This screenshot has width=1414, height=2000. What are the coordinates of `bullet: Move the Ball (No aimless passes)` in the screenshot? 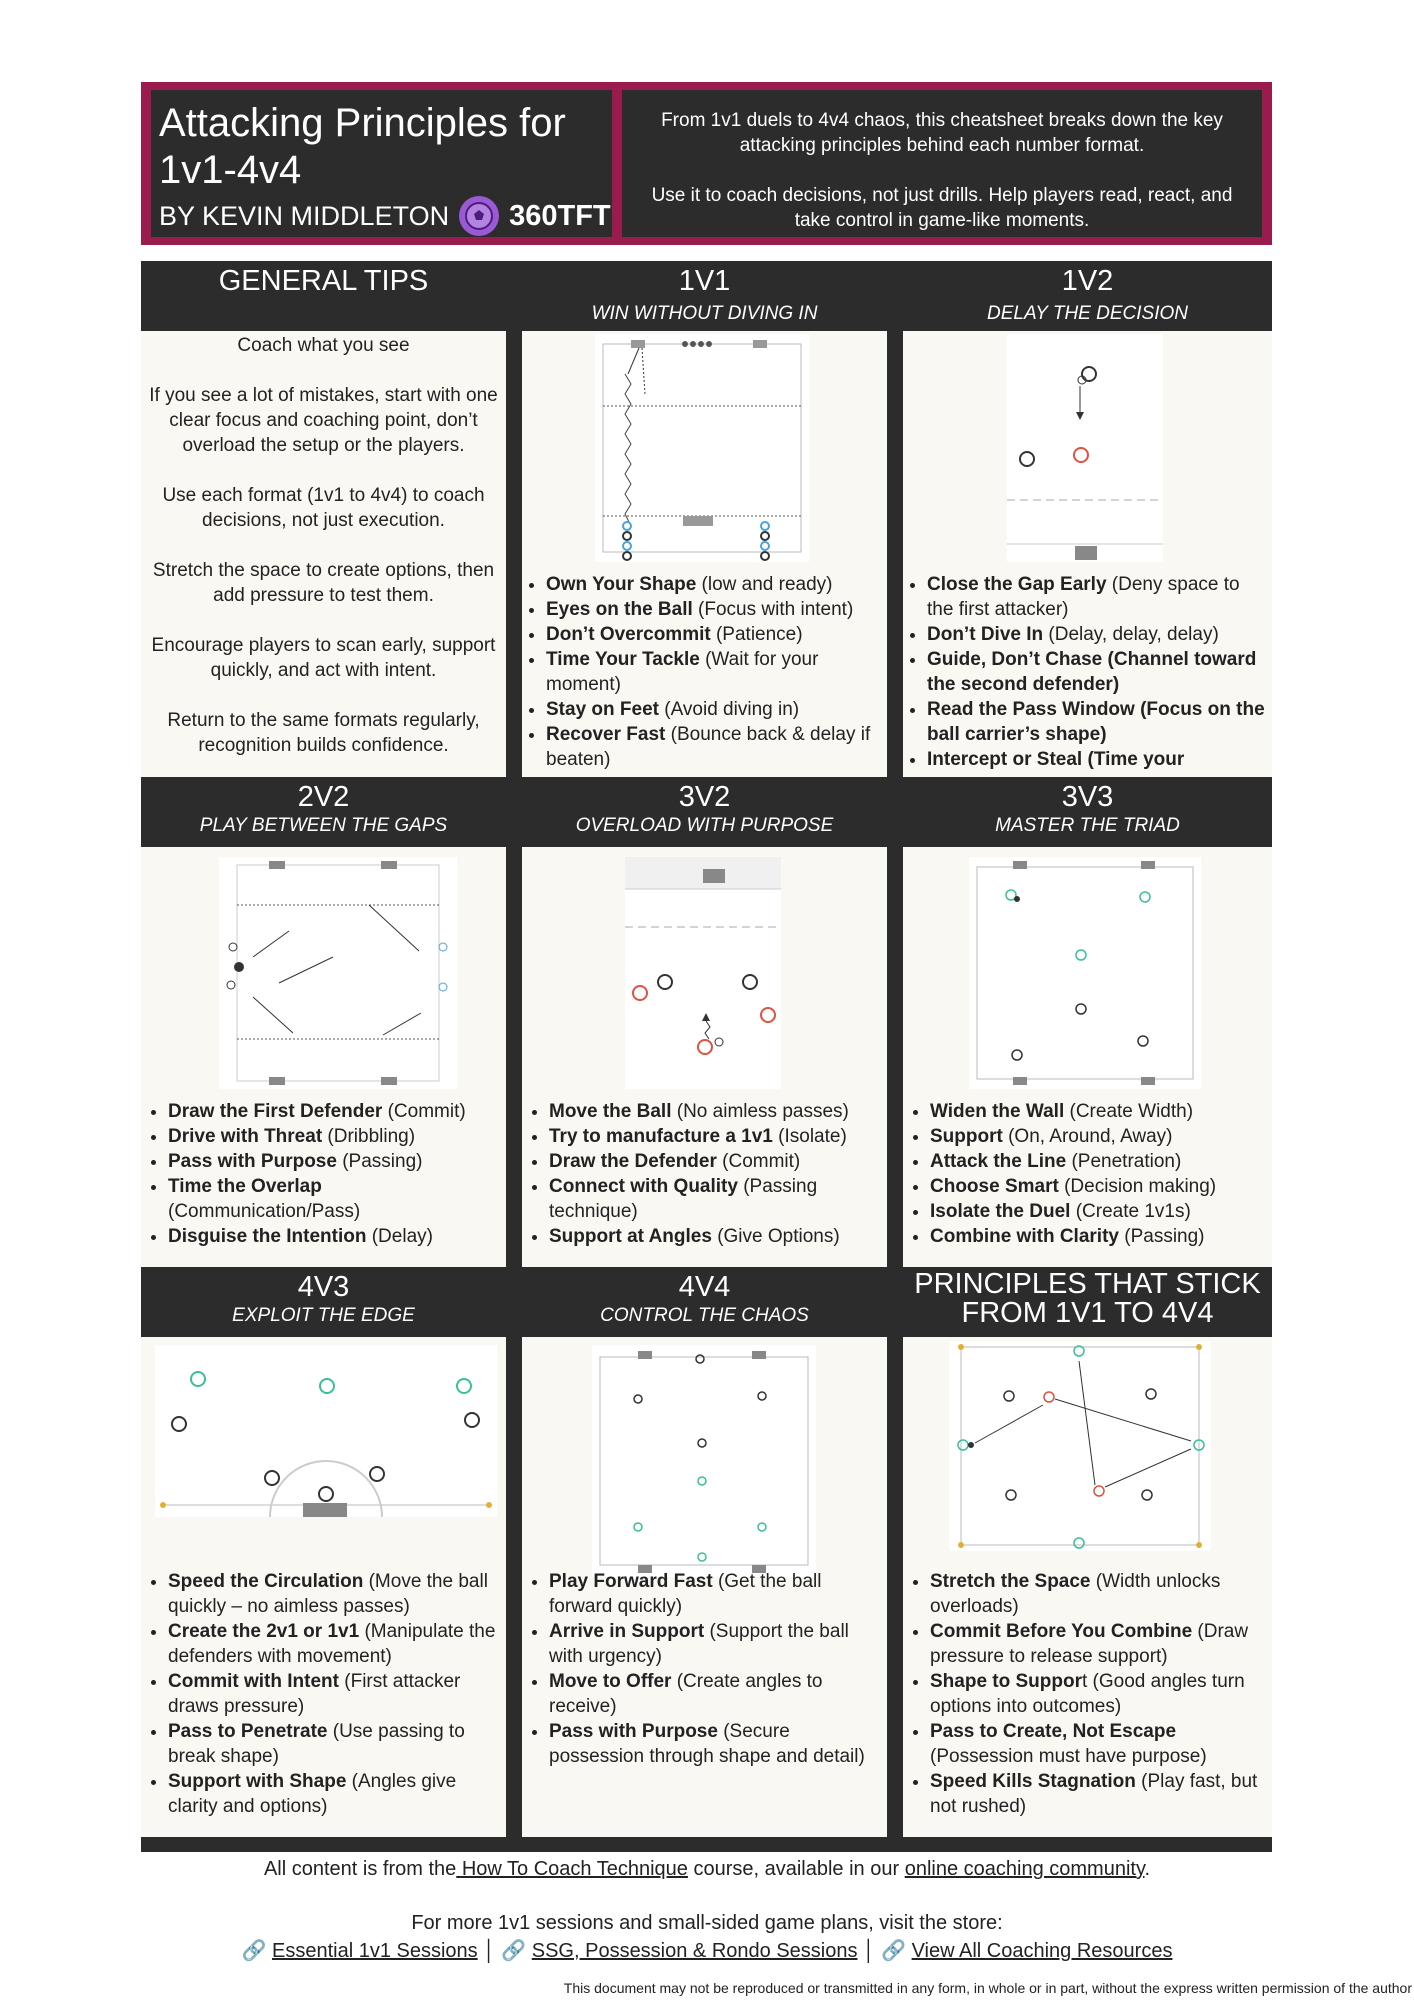 It's located at (717, 1111).